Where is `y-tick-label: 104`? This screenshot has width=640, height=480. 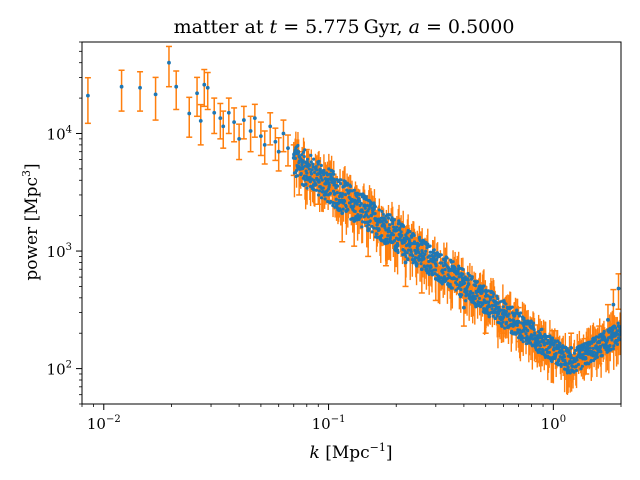
y-tick-label: 104 is located at coordinates (59, 133).